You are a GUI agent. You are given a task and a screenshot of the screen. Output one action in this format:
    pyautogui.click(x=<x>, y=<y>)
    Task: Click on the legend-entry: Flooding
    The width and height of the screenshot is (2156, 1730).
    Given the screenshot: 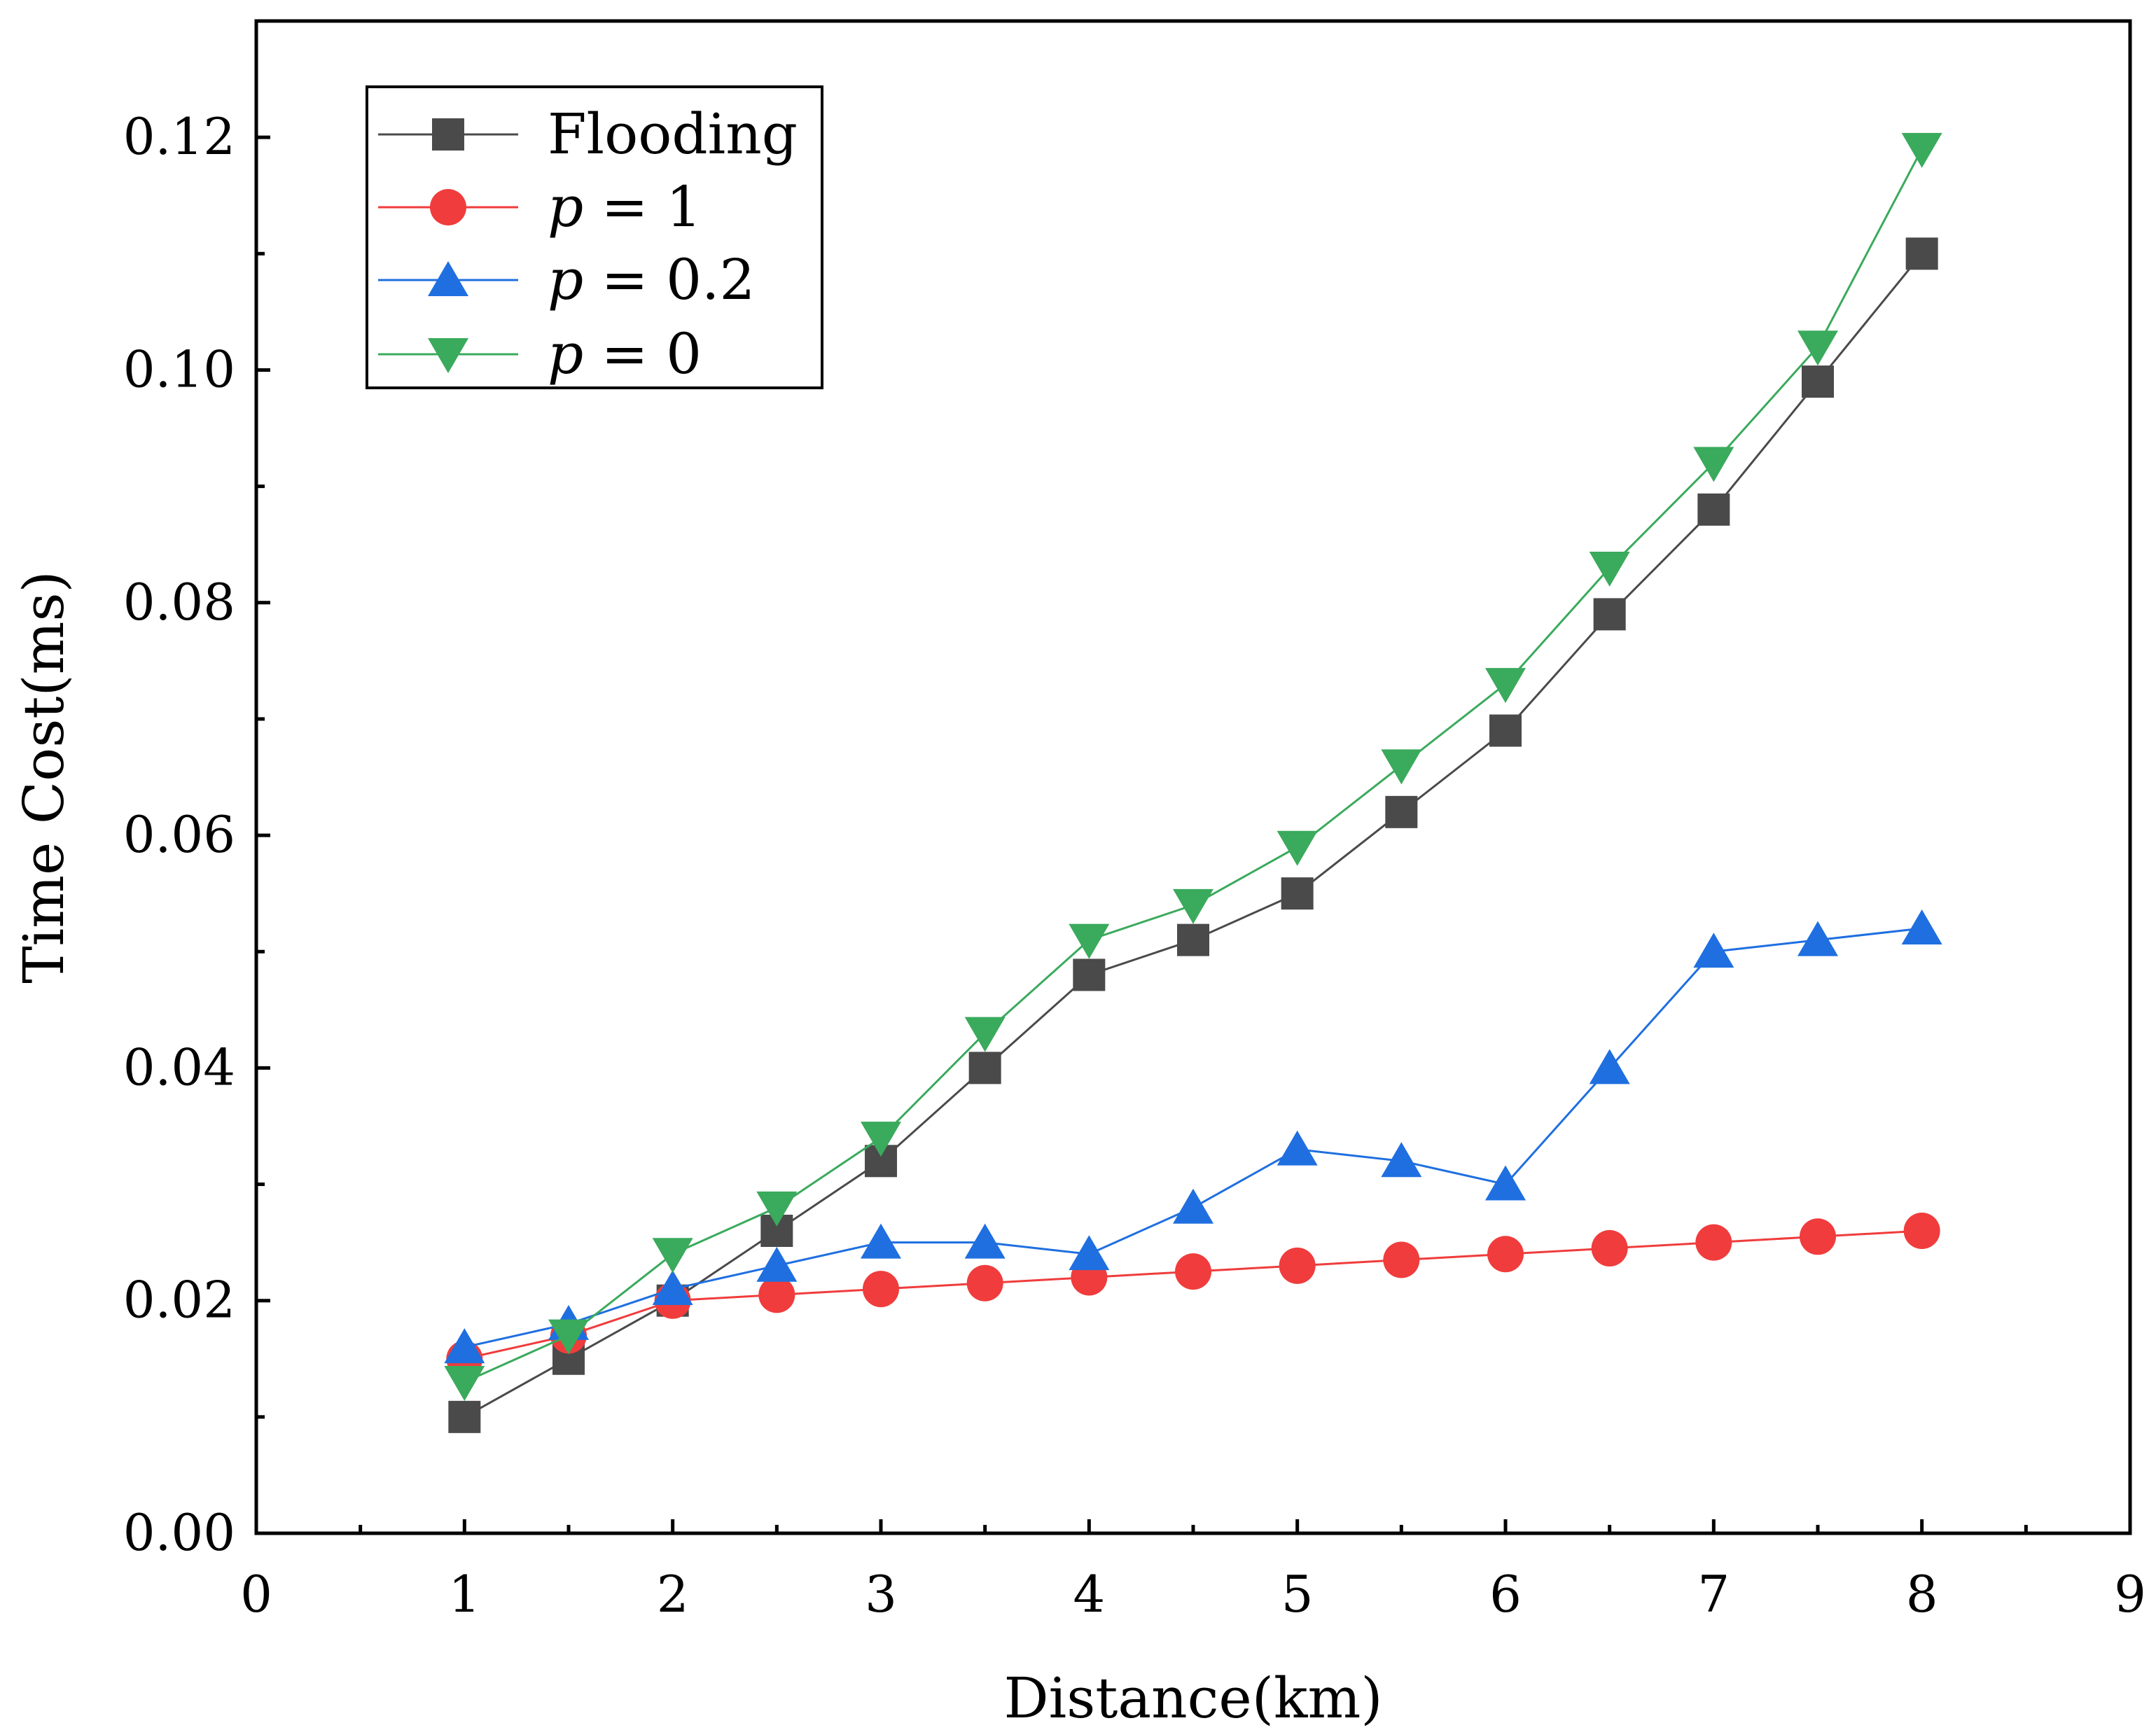 What is the action you would take?
    pyautogui.click(x=588, y=134)
    